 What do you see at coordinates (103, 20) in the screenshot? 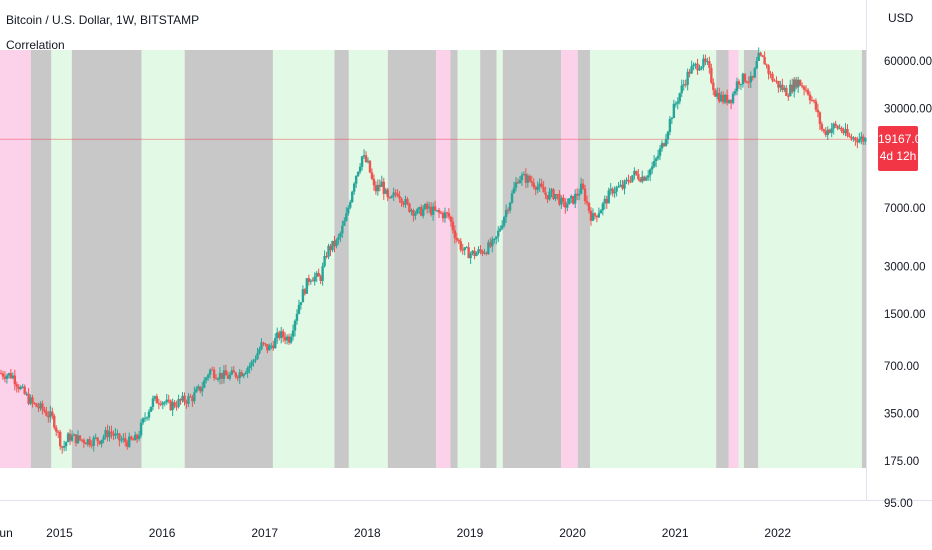
I see `symbol-title: Bitcoin / U.S. Dollar, 1W, BITSTAMP` at bounding box center [103, 20].